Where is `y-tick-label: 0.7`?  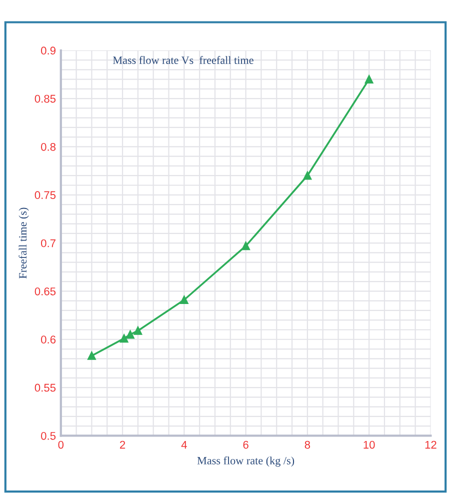 y-tick-label: 0.7 is located at coordinates (48, 243).